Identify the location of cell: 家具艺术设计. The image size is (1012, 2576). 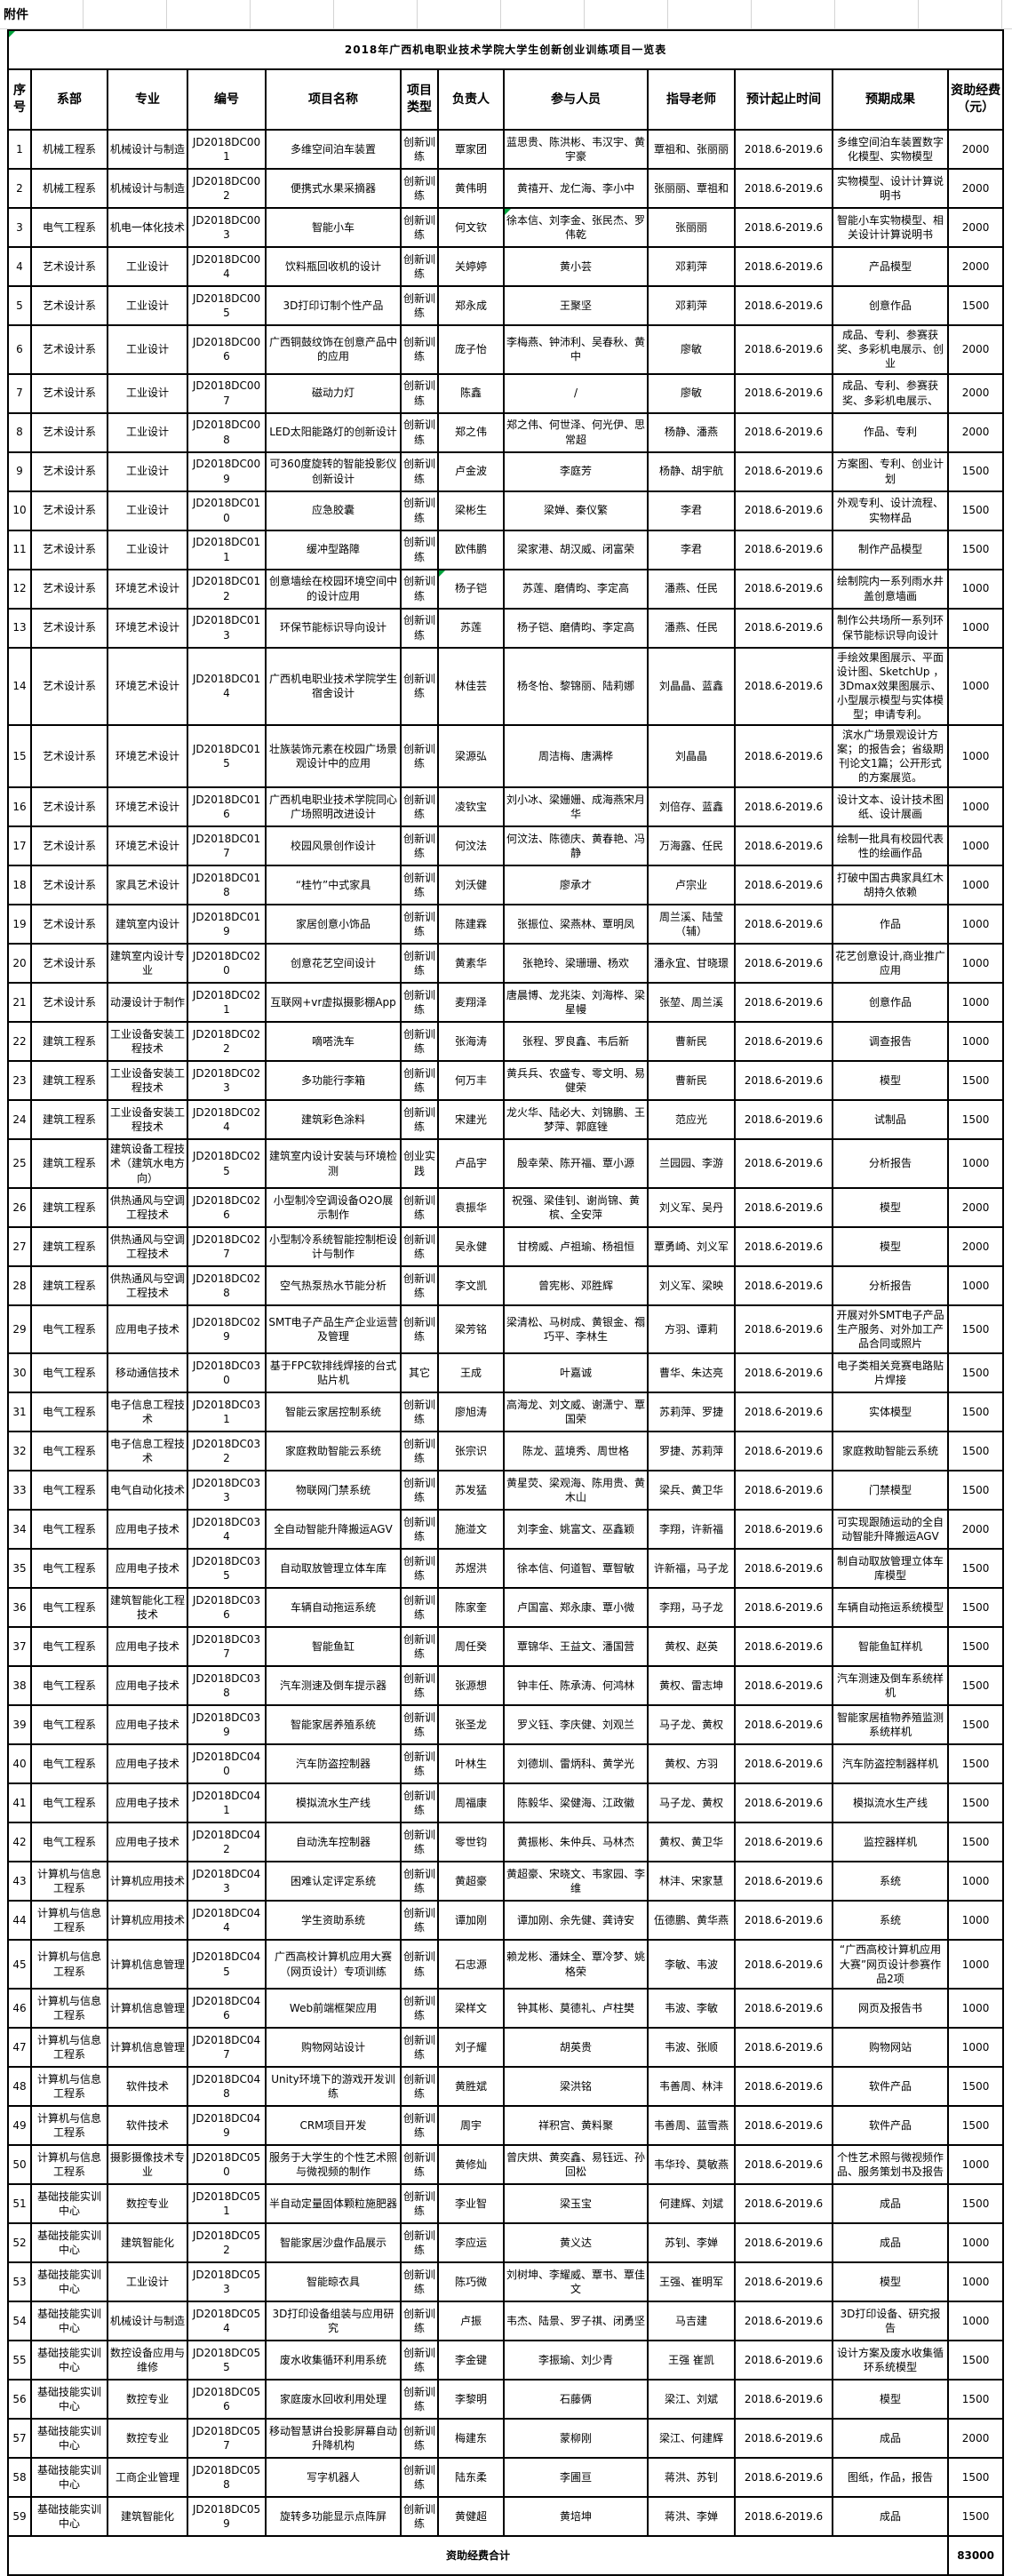
(147, 886).